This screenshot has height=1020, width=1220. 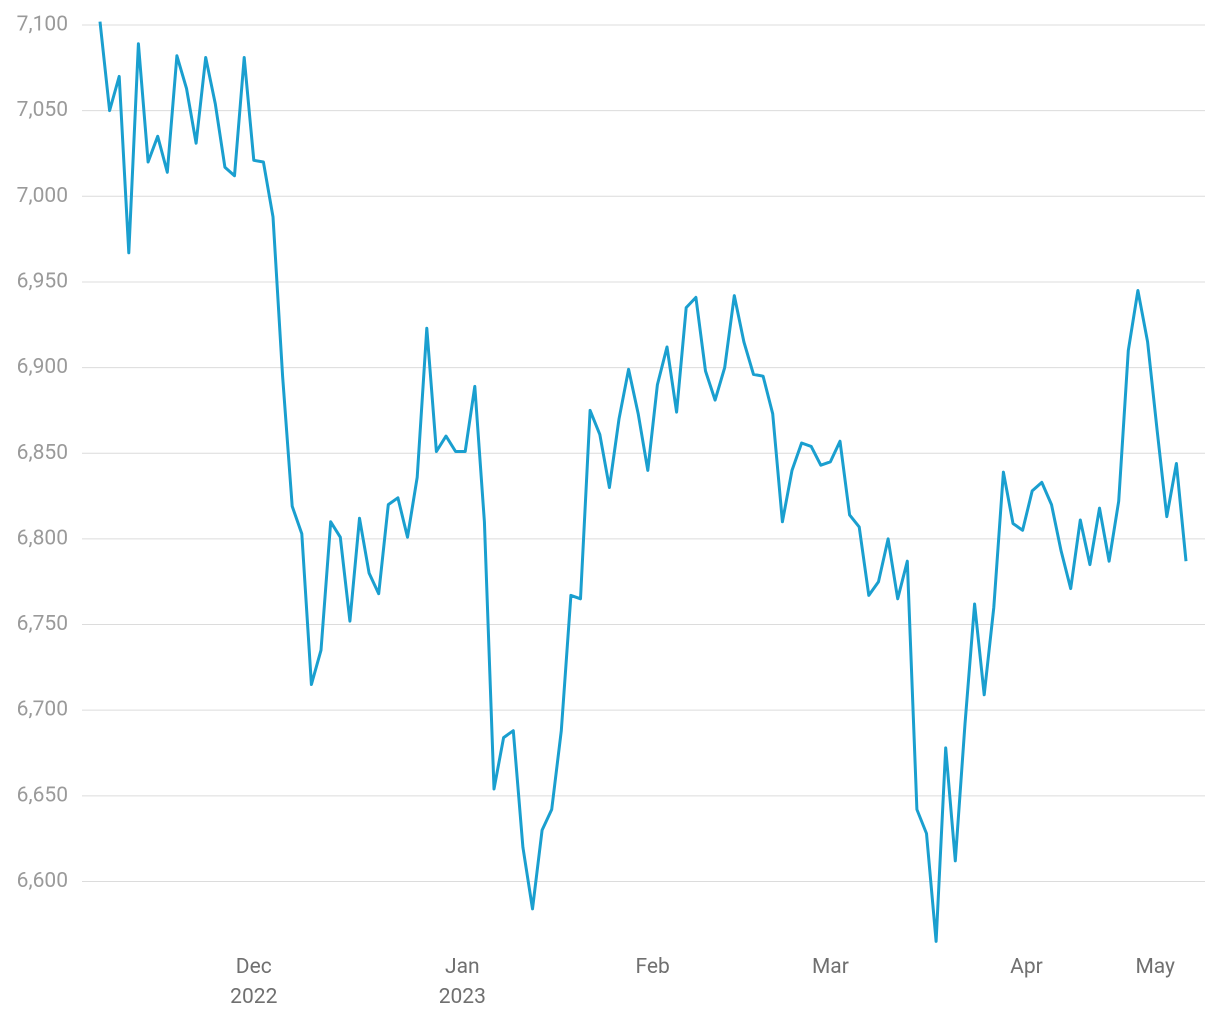 What do you see at coordinates (42, 25) in the screenshot?
I see `y-tick-label: 7,100` at bounding box center [42, 25].